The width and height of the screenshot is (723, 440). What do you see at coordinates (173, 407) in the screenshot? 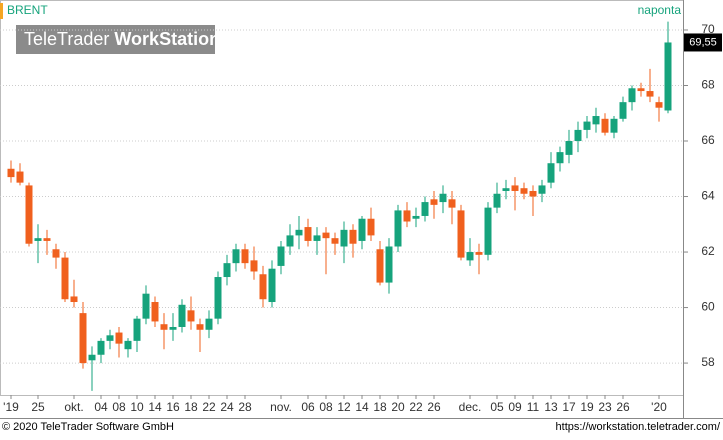
I see `x-tick-label: 16` at bounding box center [173, 407].